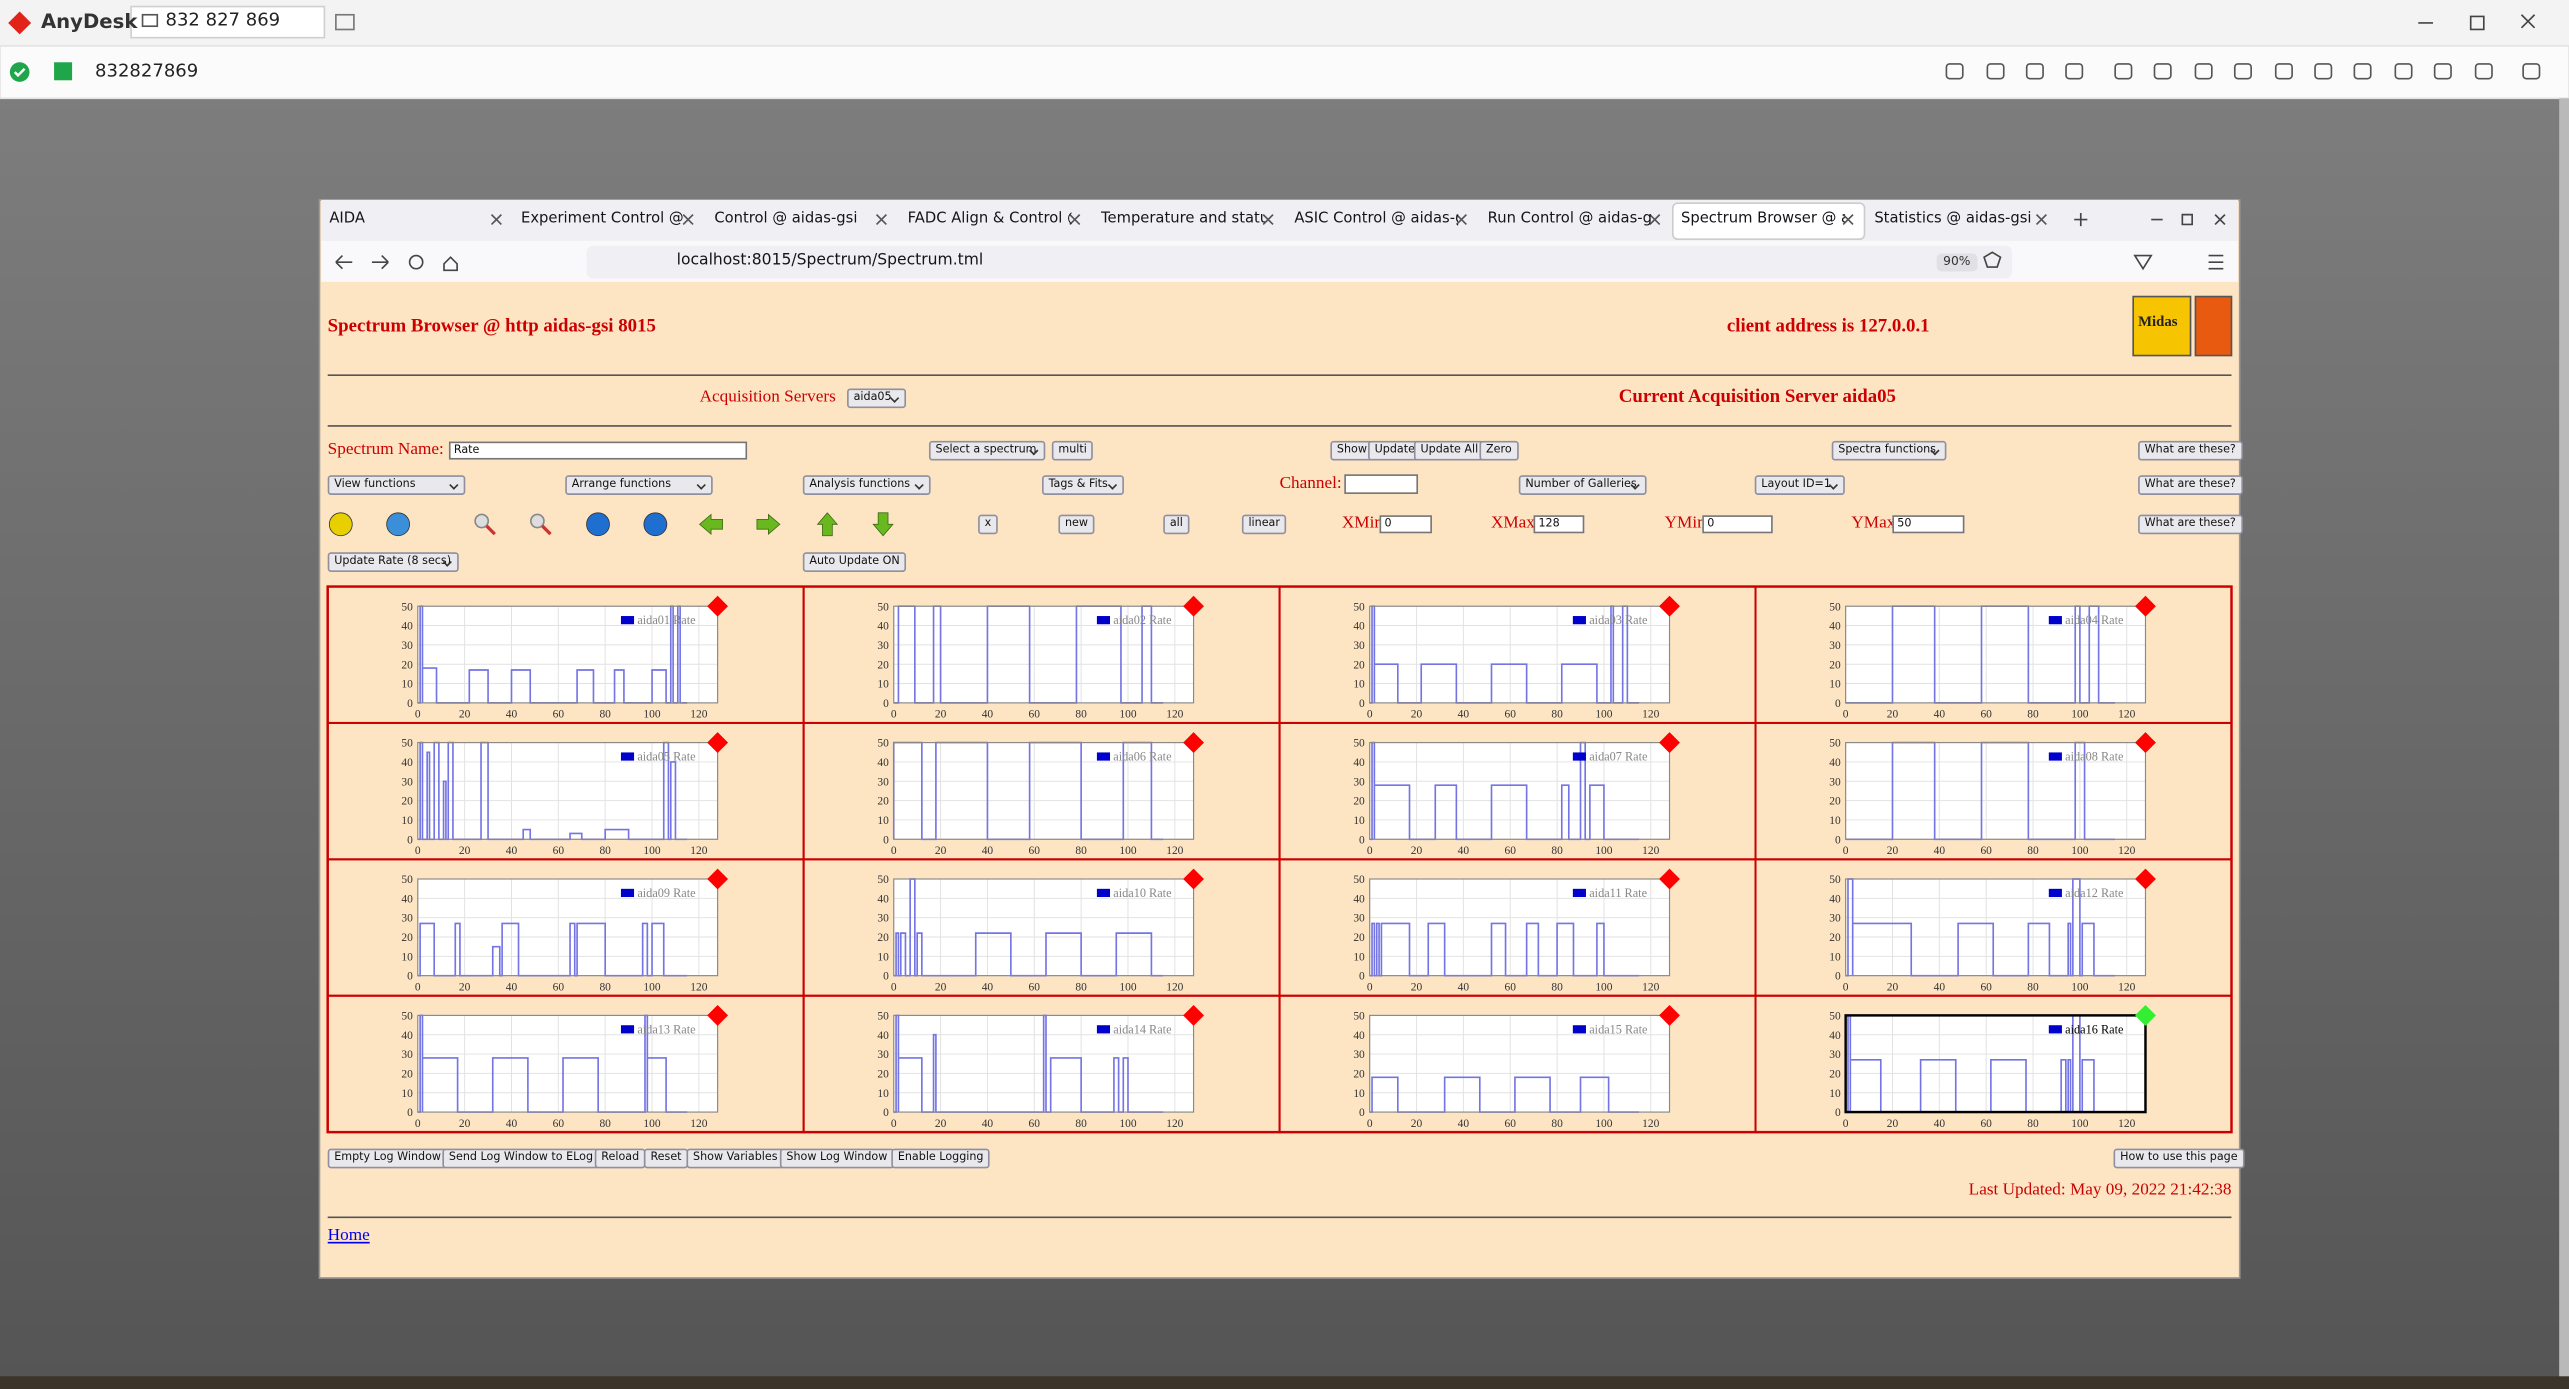  Describe the element at coordinates (345, 22) in the screenshot. I see `new-session-icon` at that location.